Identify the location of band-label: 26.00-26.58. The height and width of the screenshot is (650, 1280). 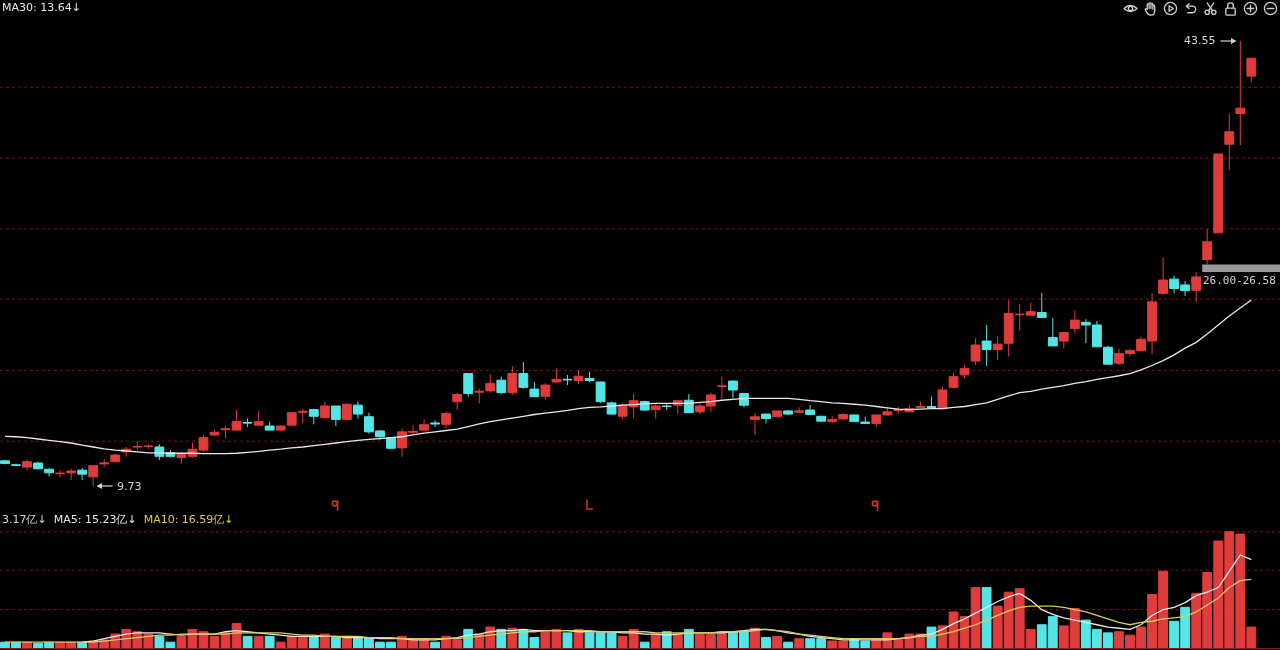
(1239, 280).